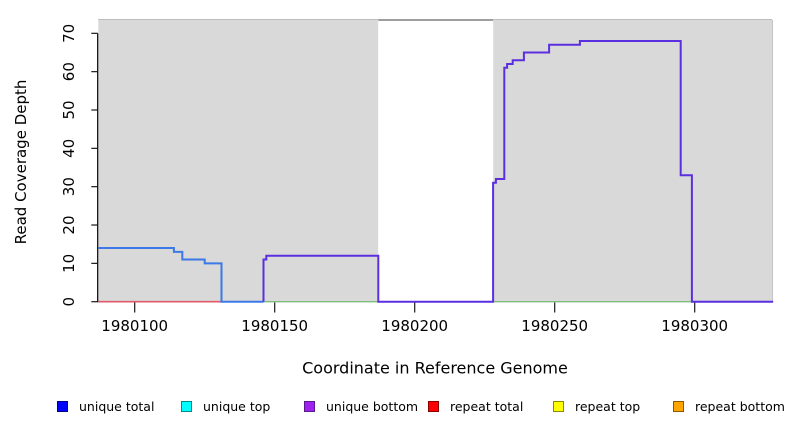  Describe the element at coordinates (694, 326) in the screenshot. I see `x-tick-label: 1980300` at that location.